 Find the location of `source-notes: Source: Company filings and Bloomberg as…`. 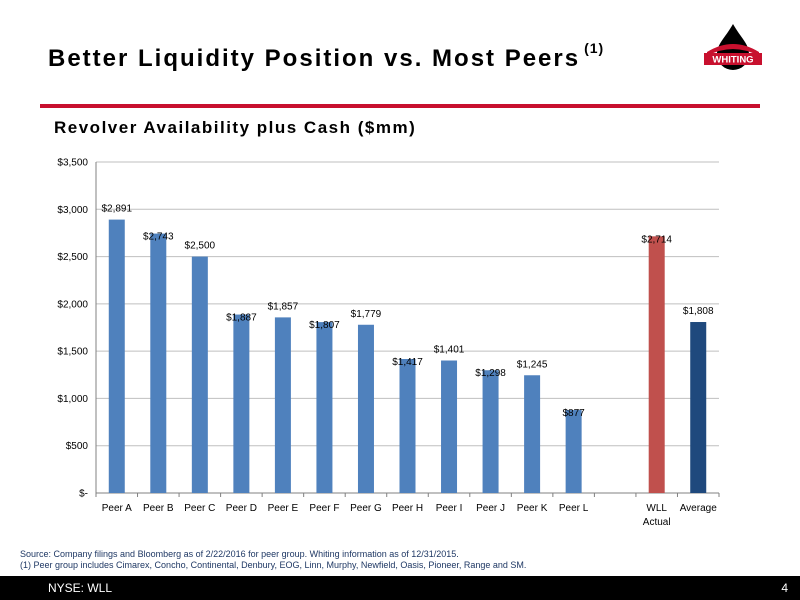

source-notes: Source: Company filings and Bloomberg as… is located at coordinates (273, 560).